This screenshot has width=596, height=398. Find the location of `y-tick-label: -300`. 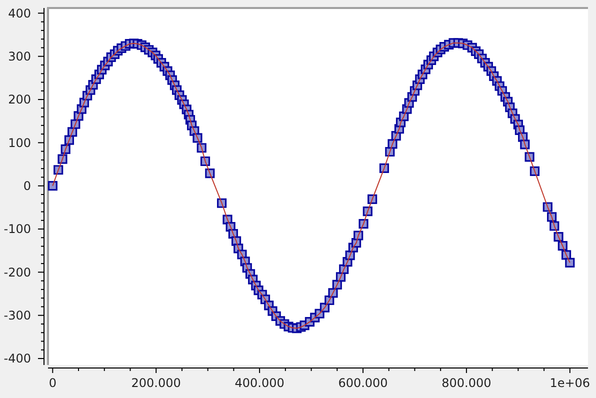

y-tick-label: -300 is located at coordinates (17, 315).